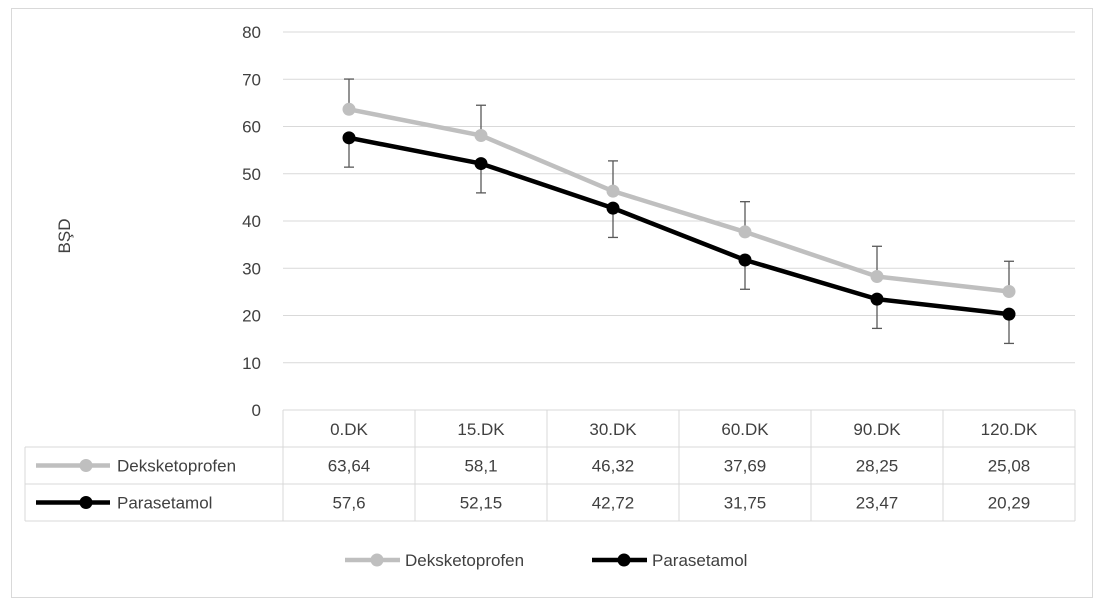  What do you see at coordinates (349, 429) in the screenshot?
I see `x-tick-label-0: 0.DK` at bounding box center [349, 429].